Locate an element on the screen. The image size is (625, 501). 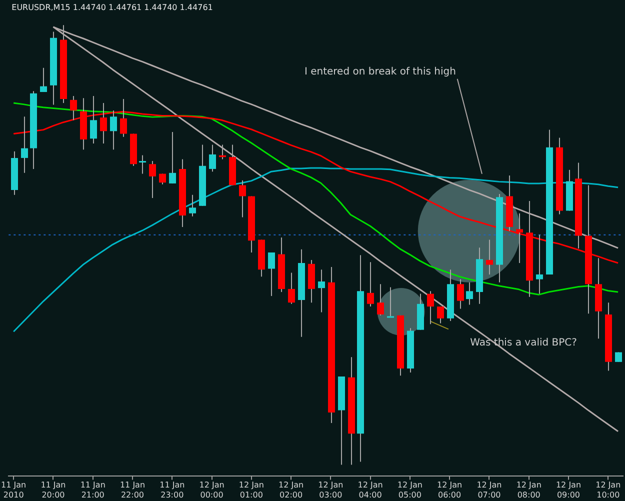
x-tick-label: 12 Jan 03:00 is located at coordinates (331, 490).